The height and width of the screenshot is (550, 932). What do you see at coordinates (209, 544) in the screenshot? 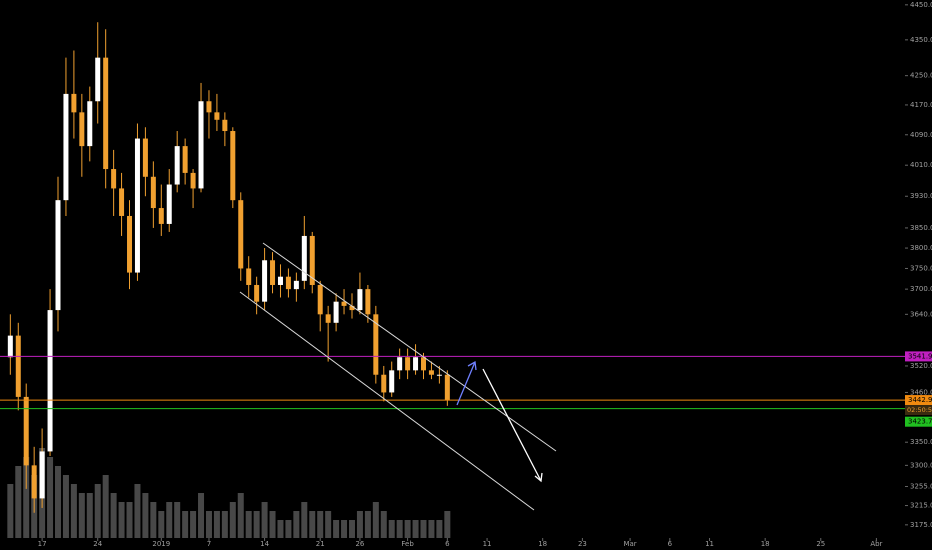
I see `x-tick-label: 7` at bounding box center [209, 544].